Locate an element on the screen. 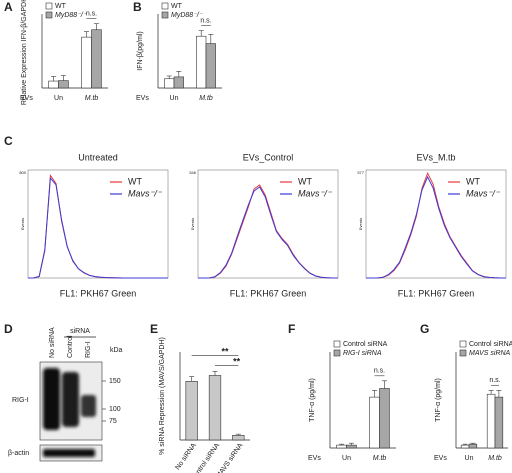 This screenshot has height=473, width=512. y-axis-label: Relative Expression IFN-β/GAPDH is located at coordinates (24, 52).